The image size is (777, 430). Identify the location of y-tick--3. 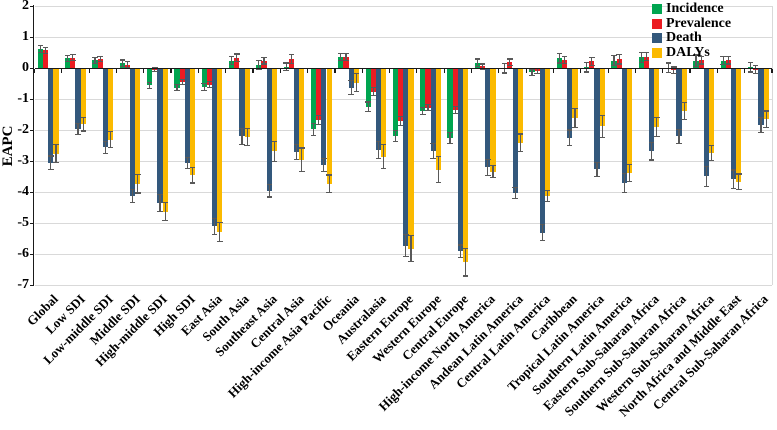
(32, 161).